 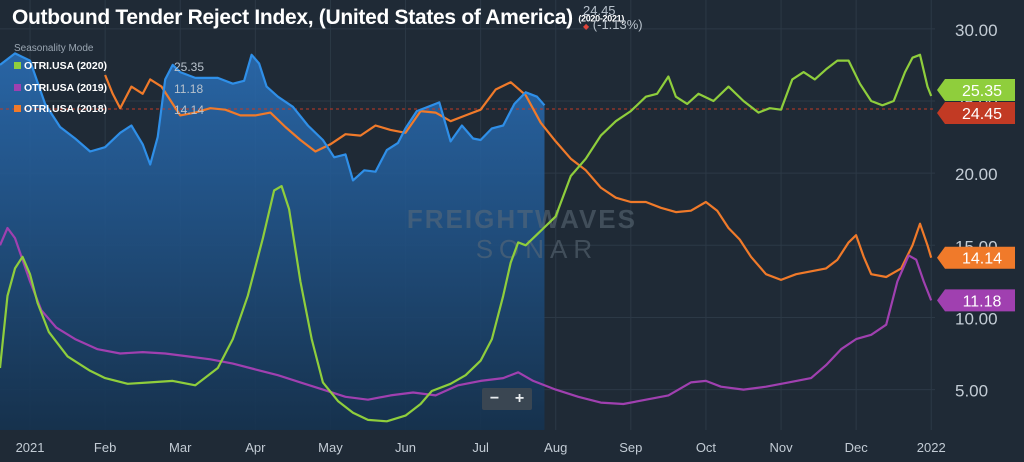 I want to click on y-tick-label: 30.00, so click(x=976, y=30).